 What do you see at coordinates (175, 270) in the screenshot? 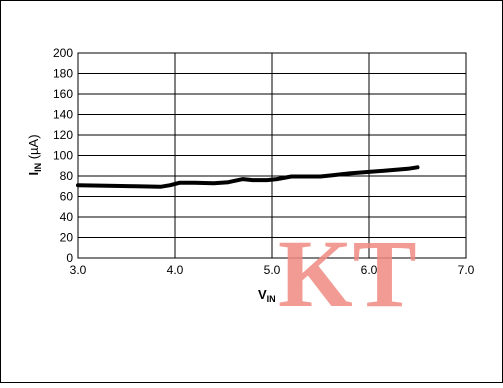
I see `x-tick-label: 4.0` at bounding box center [175, 270].